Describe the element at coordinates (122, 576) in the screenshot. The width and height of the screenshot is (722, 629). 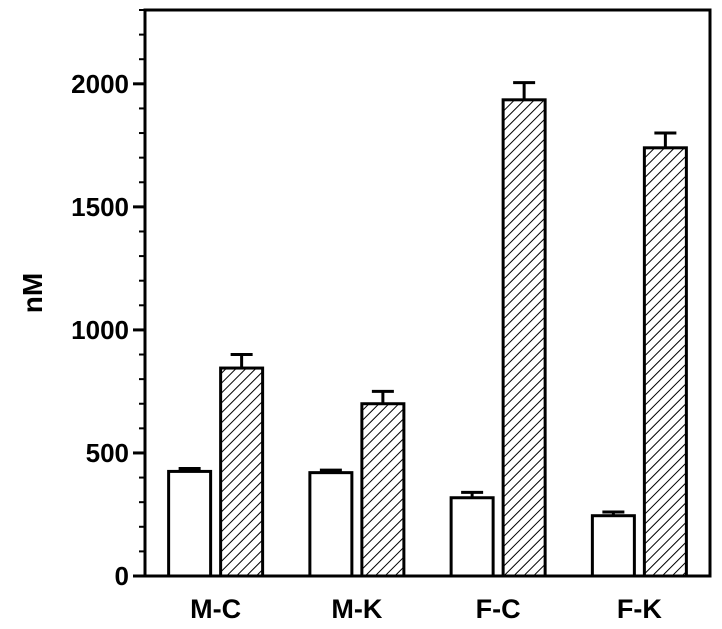
I see `y-tick-label: 0` at that location.